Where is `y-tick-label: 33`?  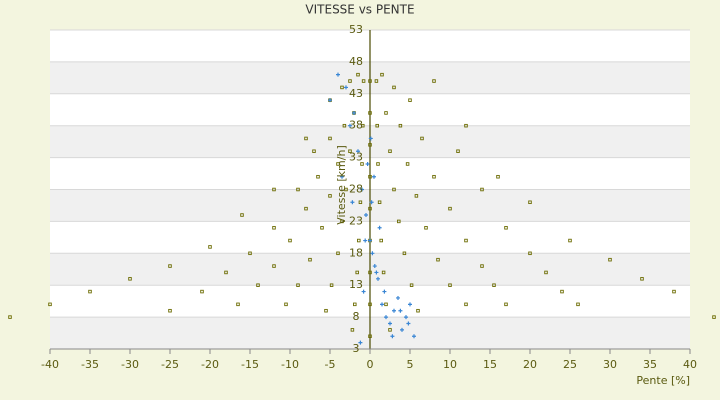 y-tick-label: 33 is located at coordinates (356, 157).